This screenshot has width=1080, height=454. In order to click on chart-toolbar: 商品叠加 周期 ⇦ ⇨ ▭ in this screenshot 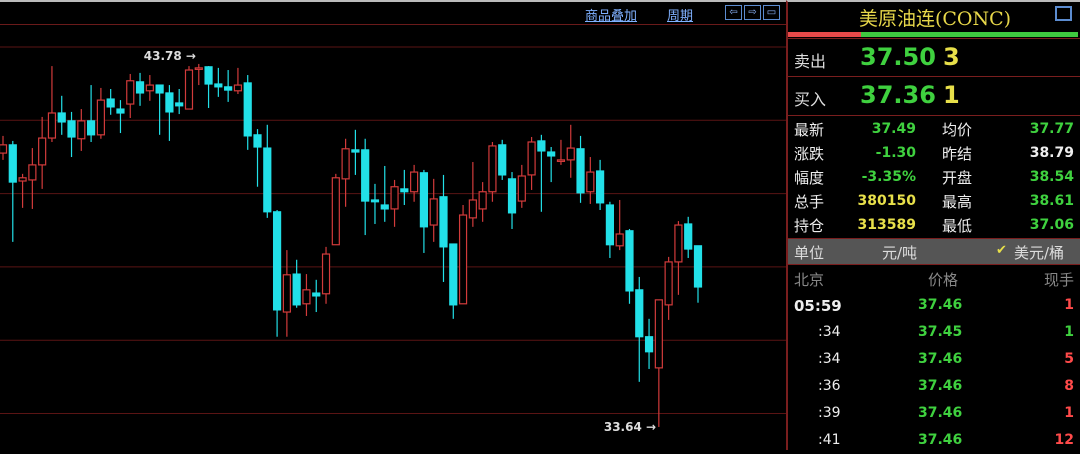, I will do `click(393, 13)`.